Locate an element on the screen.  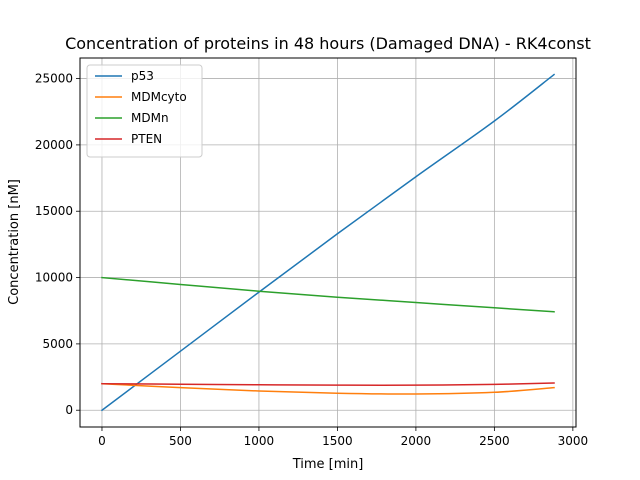
y-tick-label: 25000 is located at coordinates (54, 79).